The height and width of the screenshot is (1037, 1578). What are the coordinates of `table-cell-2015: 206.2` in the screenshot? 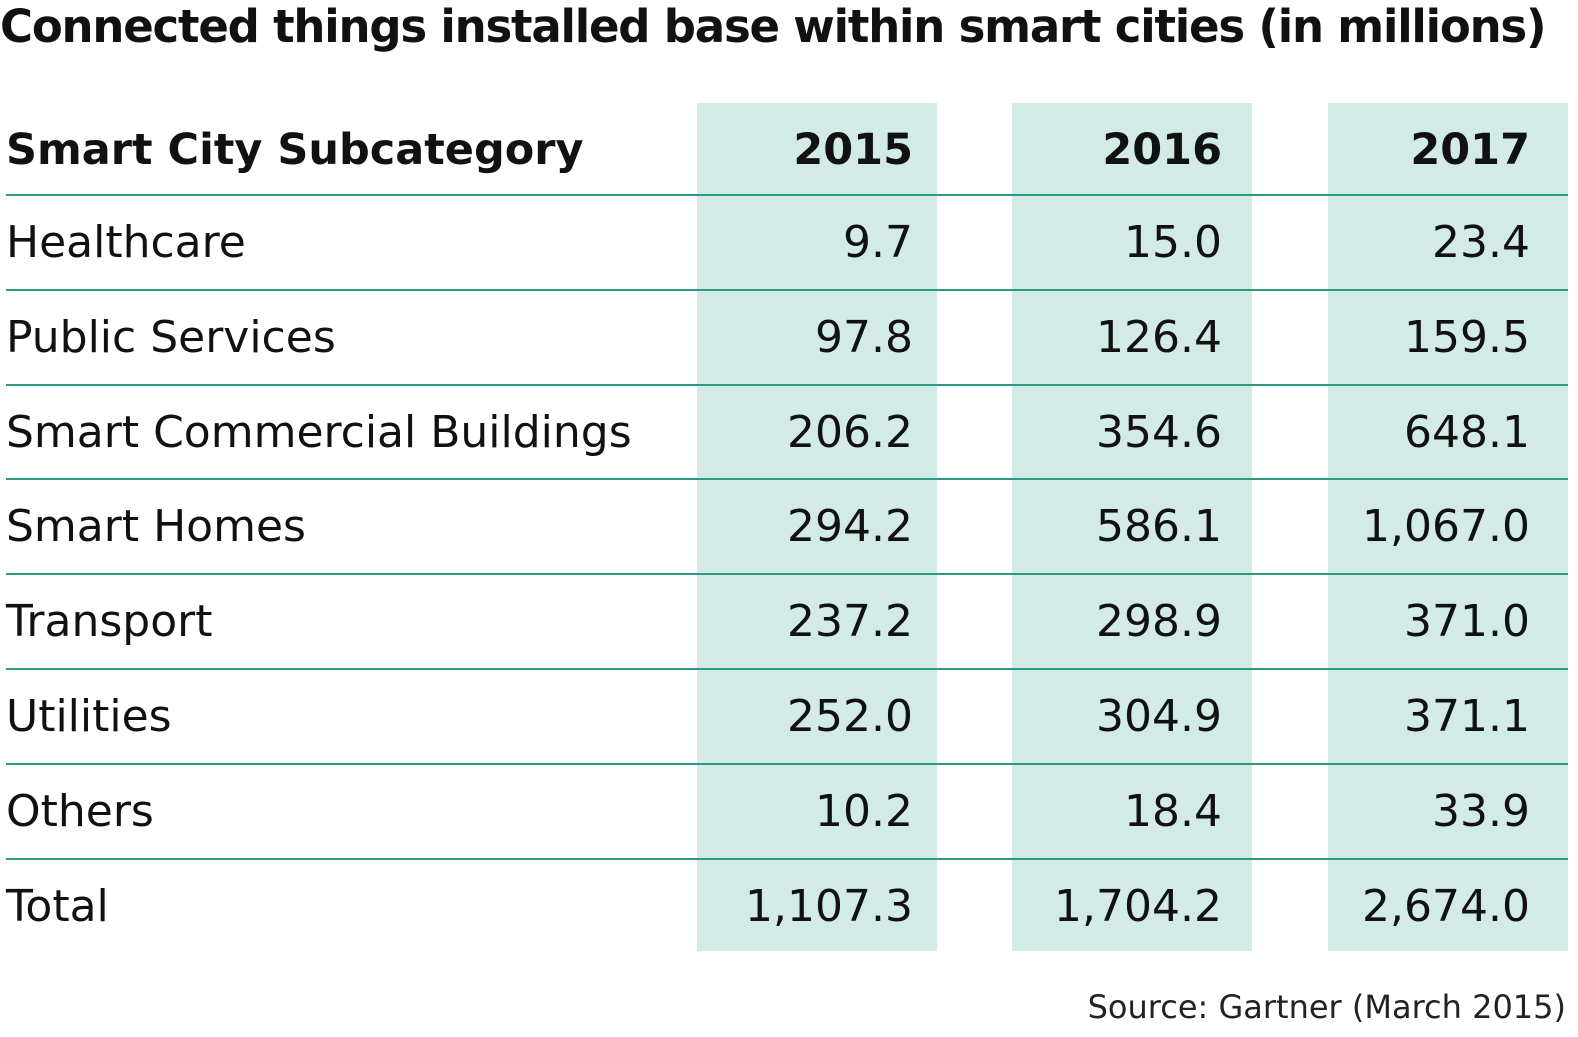 It's located at (850, 432).